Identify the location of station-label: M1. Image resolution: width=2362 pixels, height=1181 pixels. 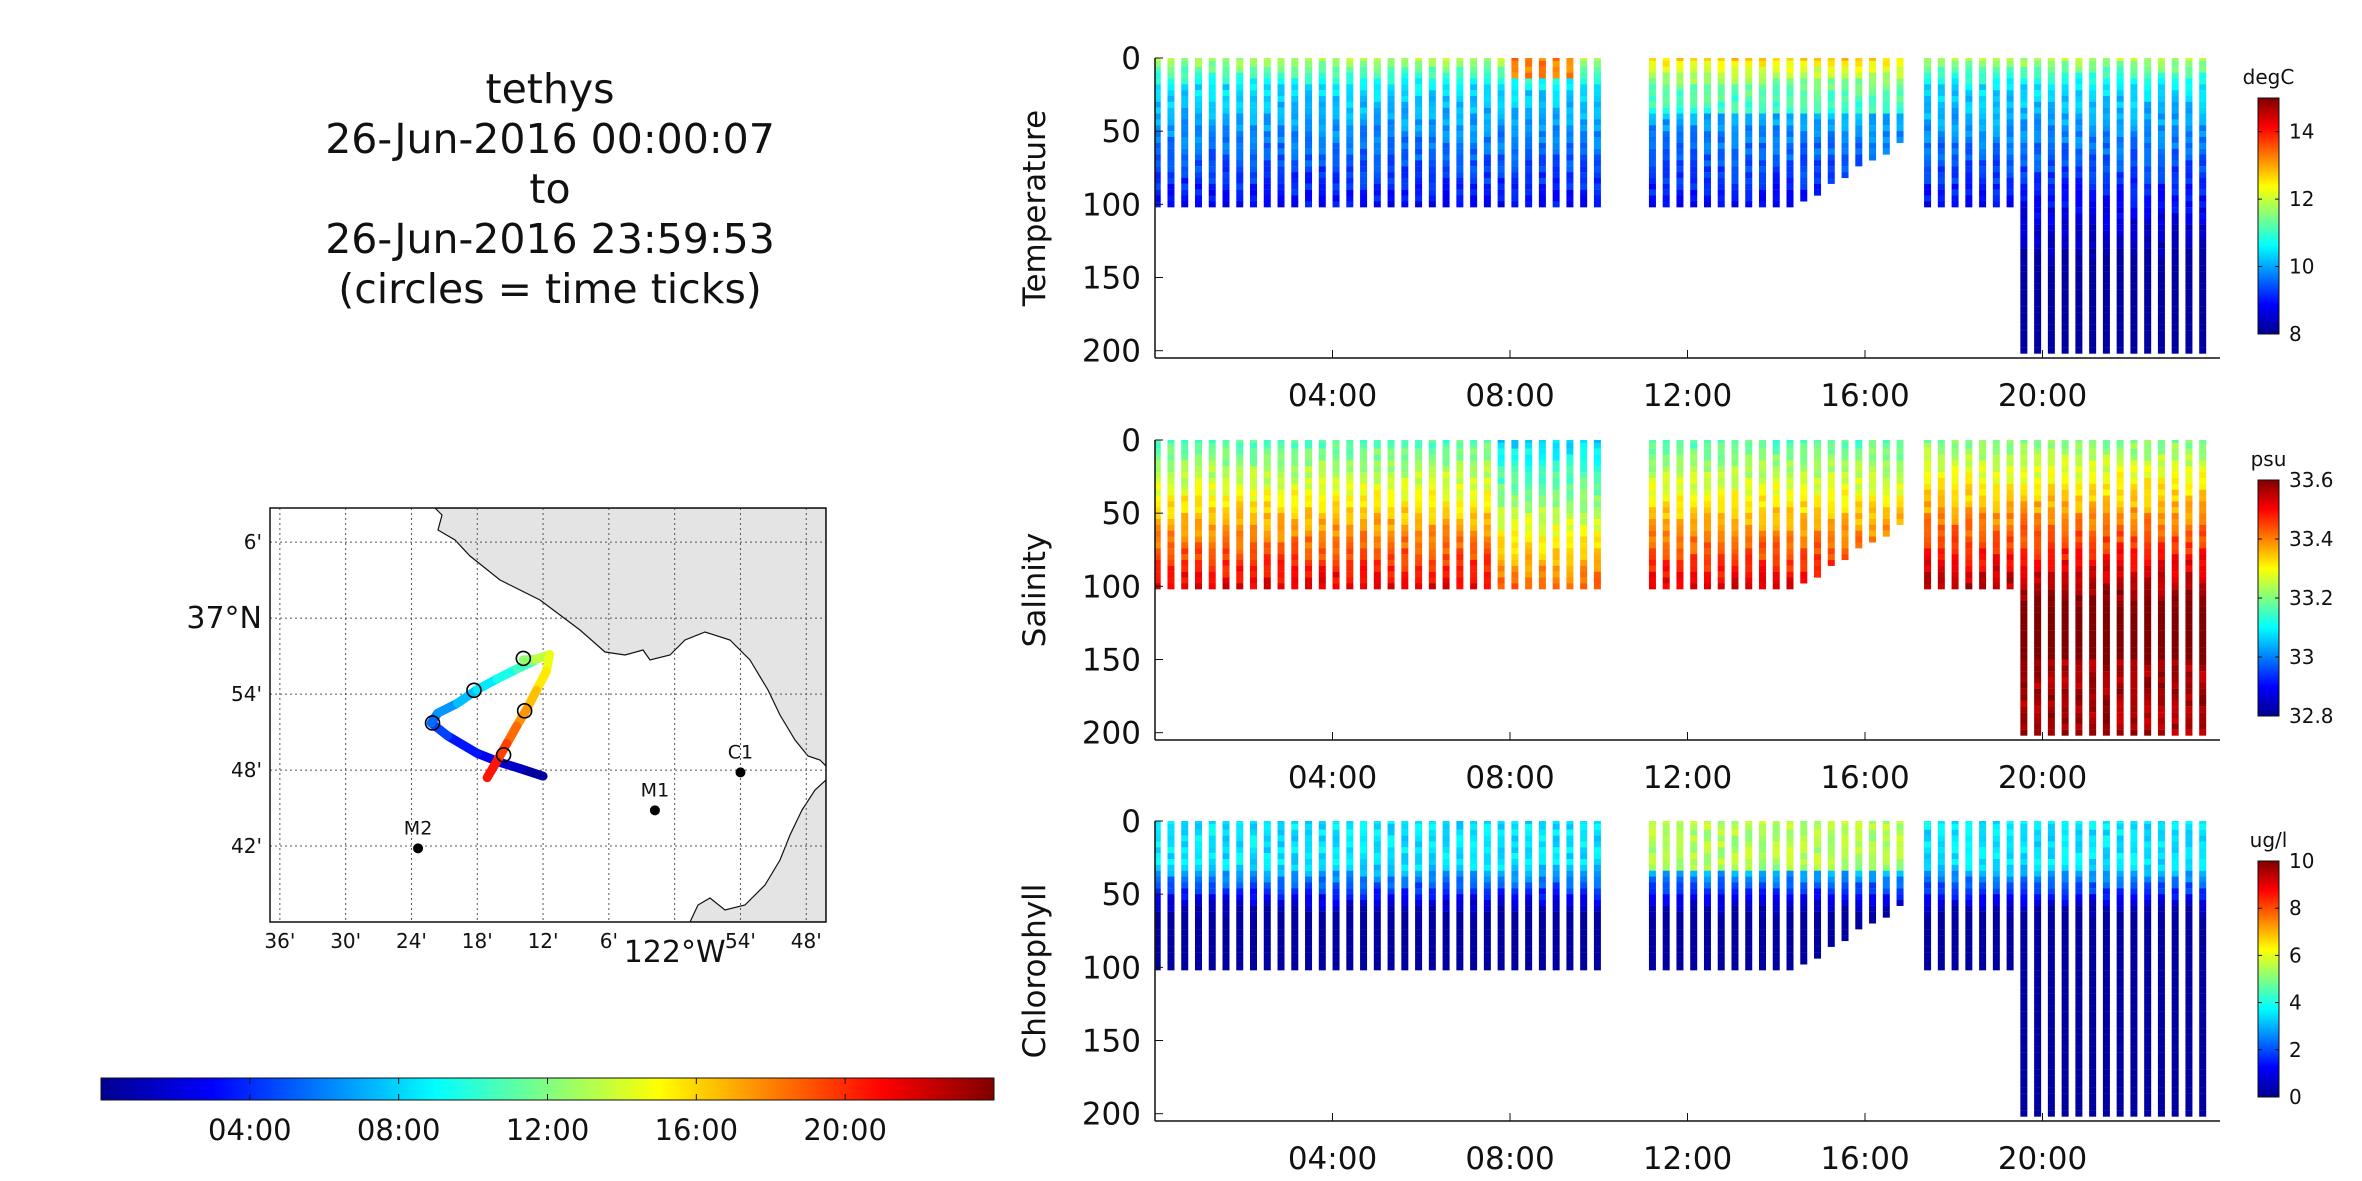
(655, 790).